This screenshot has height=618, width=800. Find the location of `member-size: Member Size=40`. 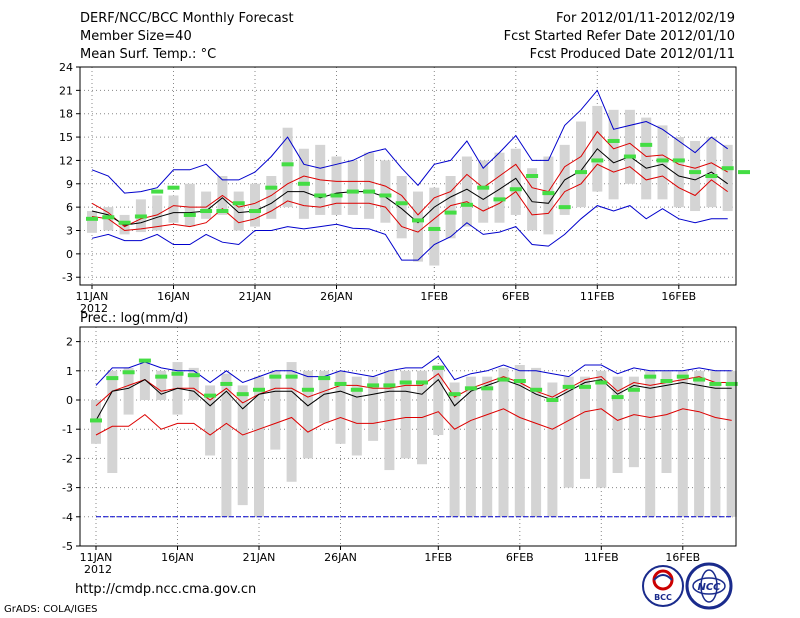

member-size: Member Size=40 is located at coordinates (136, 36).